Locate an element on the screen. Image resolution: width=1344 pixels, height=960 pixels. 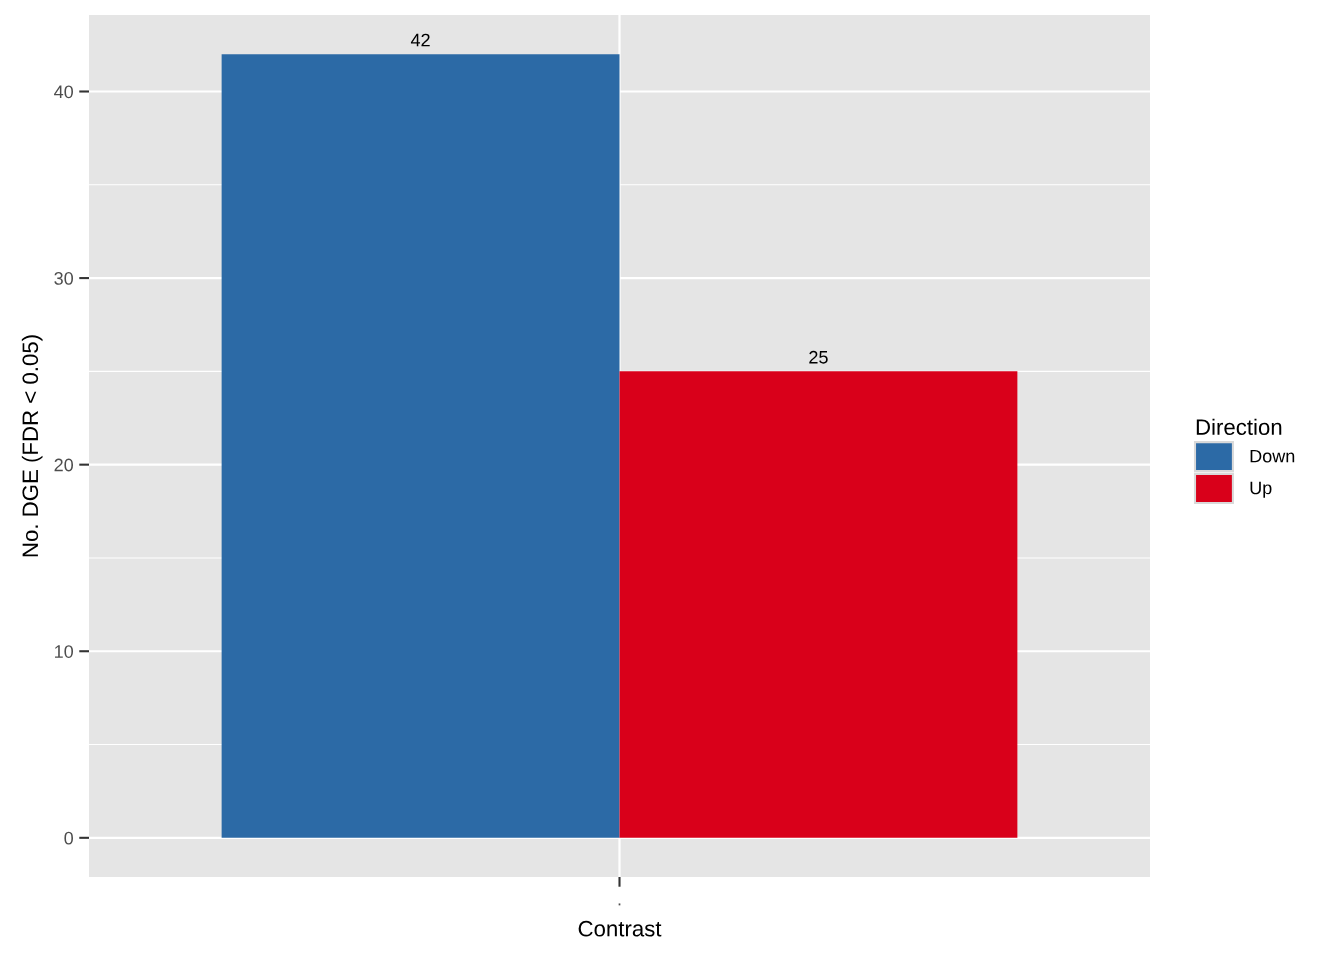
x-tick-label: . is located at coordinates (619, 904).